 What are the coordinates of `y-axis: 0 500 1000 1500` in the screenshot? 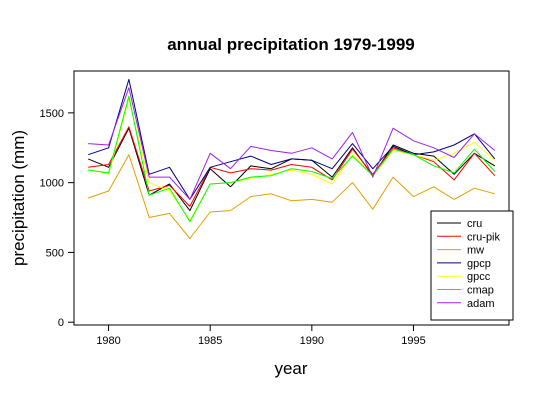 It's located at (57, 218).